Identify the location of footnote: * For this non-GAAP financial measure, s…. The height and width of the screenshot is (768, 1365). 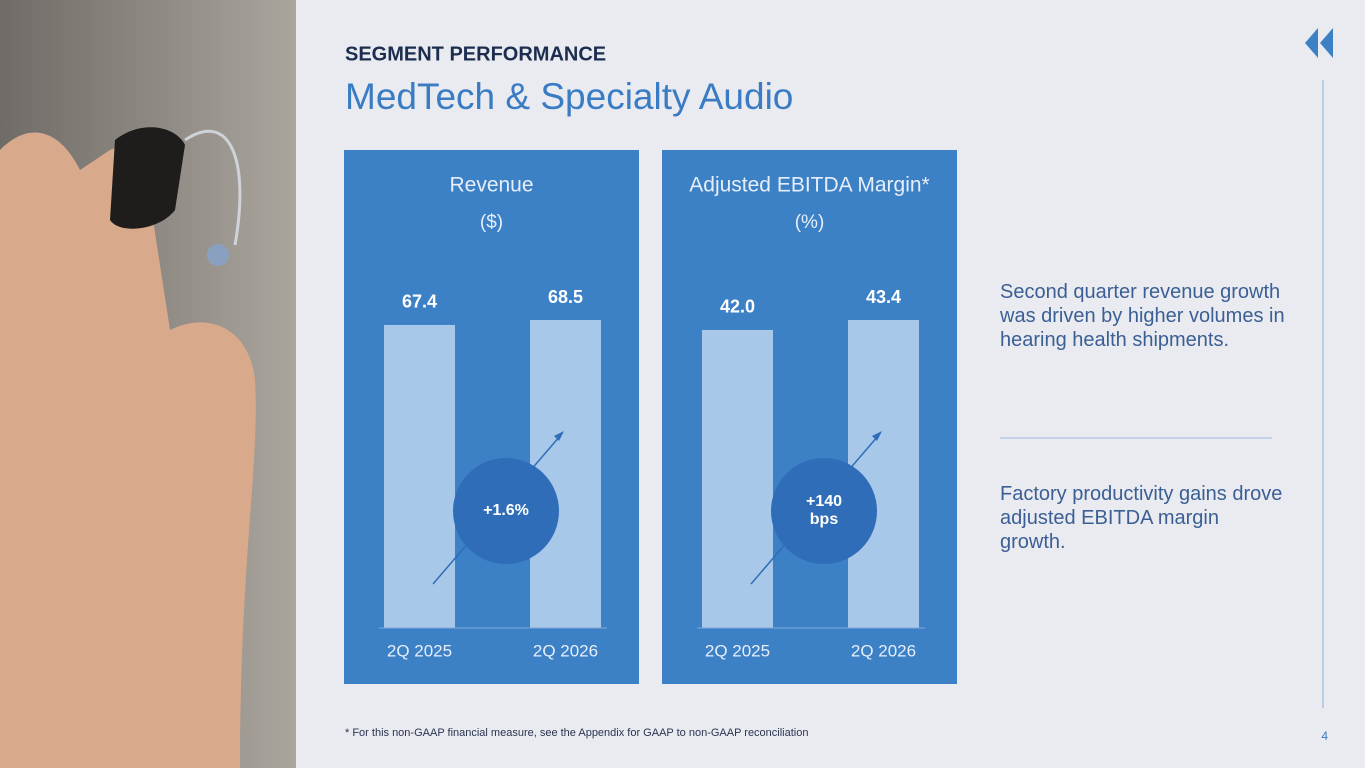
(576, 733).